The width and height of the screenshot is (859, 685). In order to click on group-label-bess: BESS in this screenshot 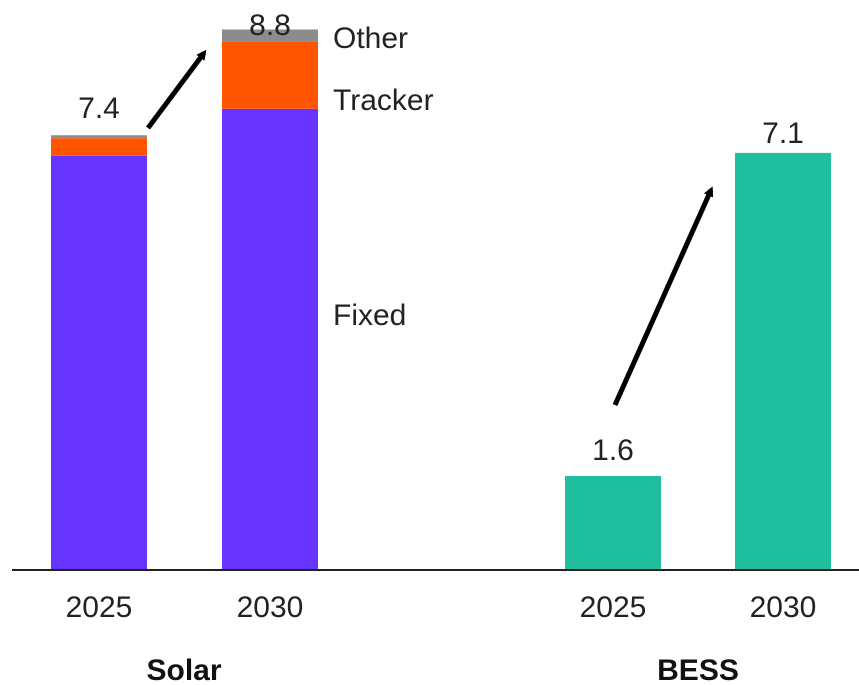, I will do `click(698, 669)`.